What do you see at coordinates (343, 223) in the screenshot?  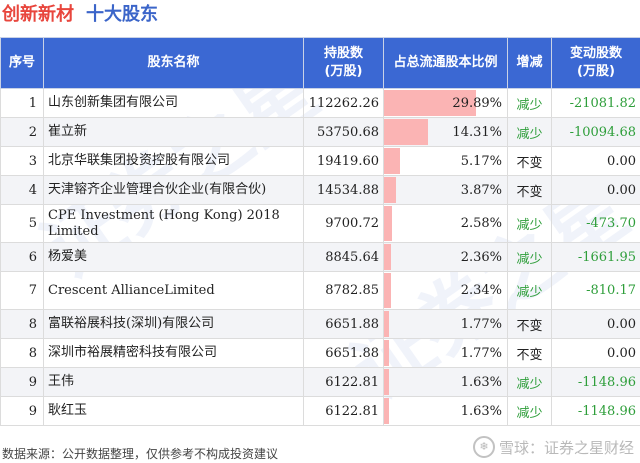 I see `shares-held: 9700.72` at bounding box center [343, 223].